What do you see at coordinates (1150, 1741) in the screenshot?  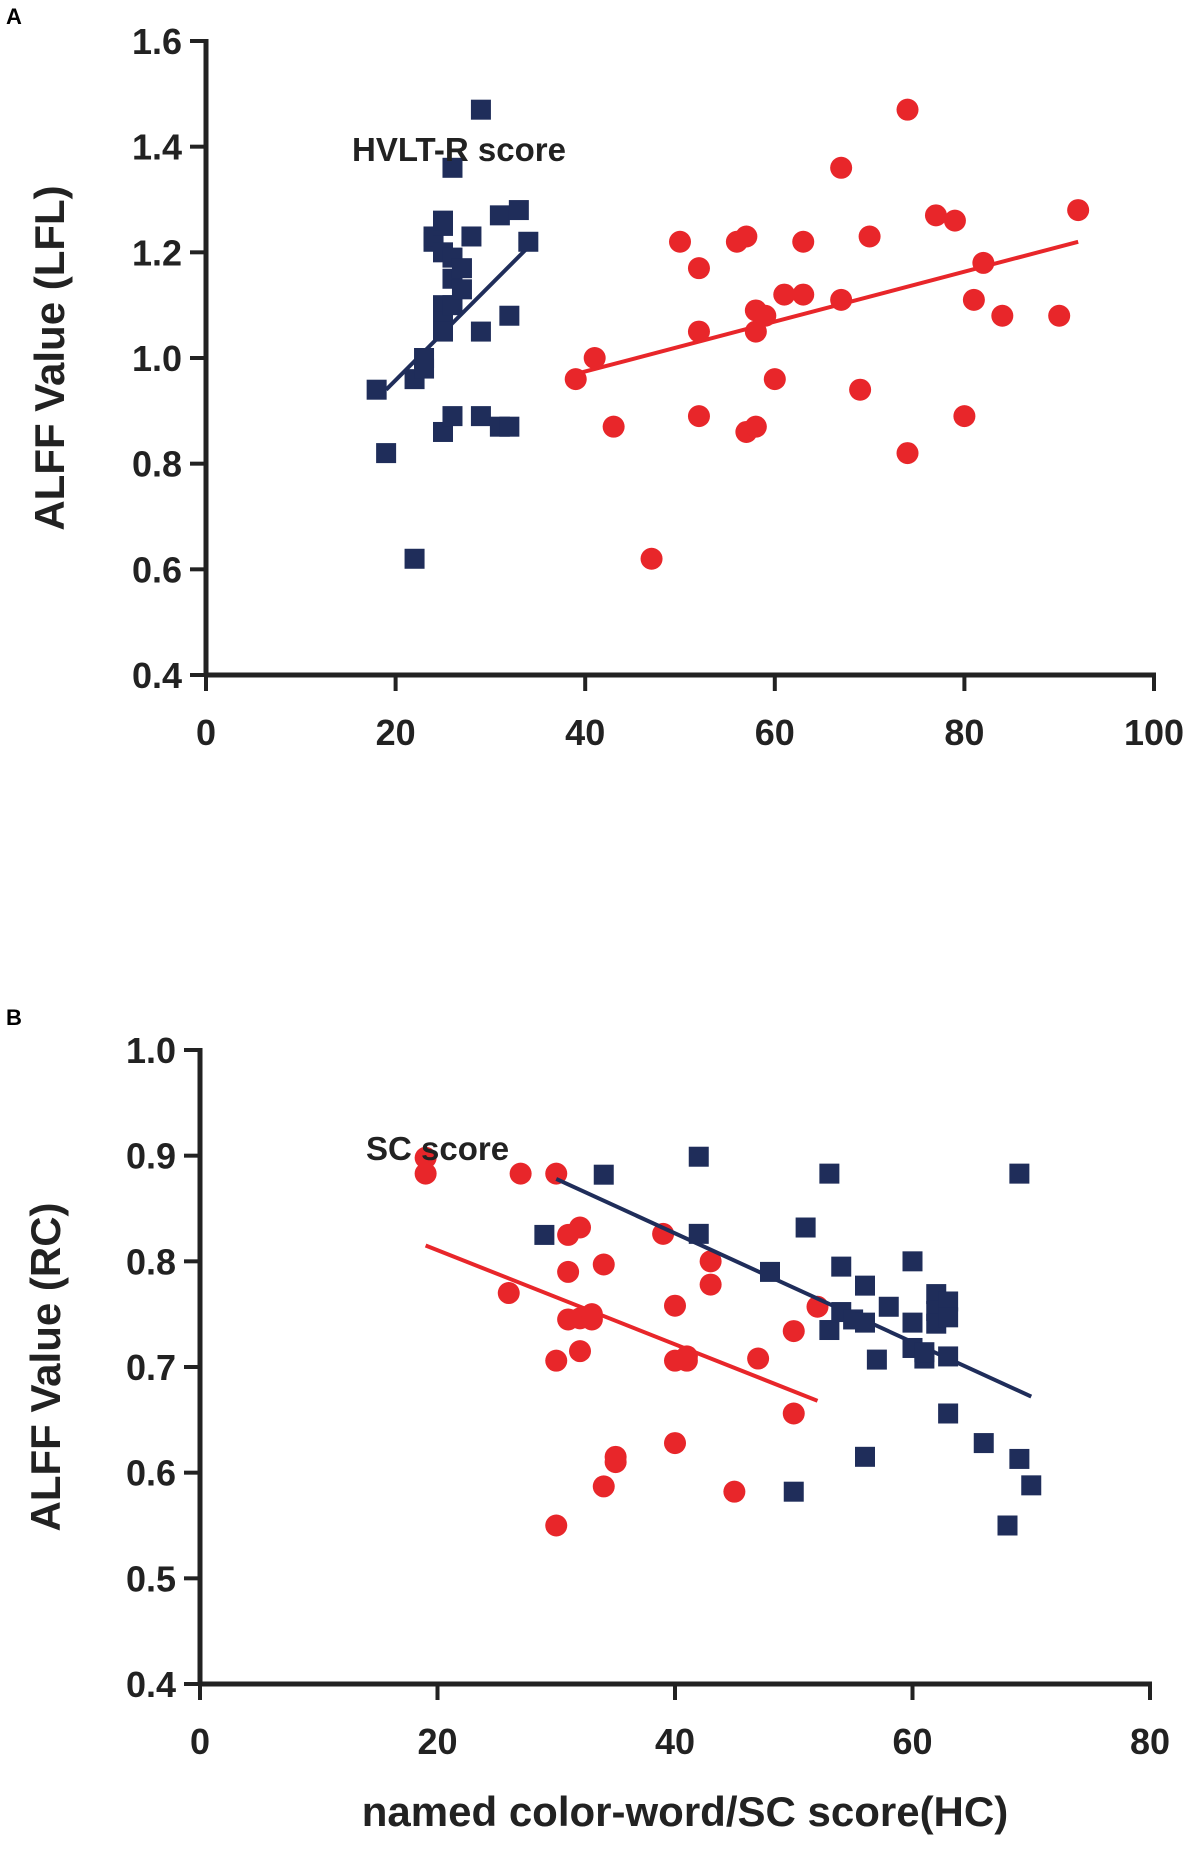 I see `x-tick-label: 80` at bounding box center [1150, 1741].